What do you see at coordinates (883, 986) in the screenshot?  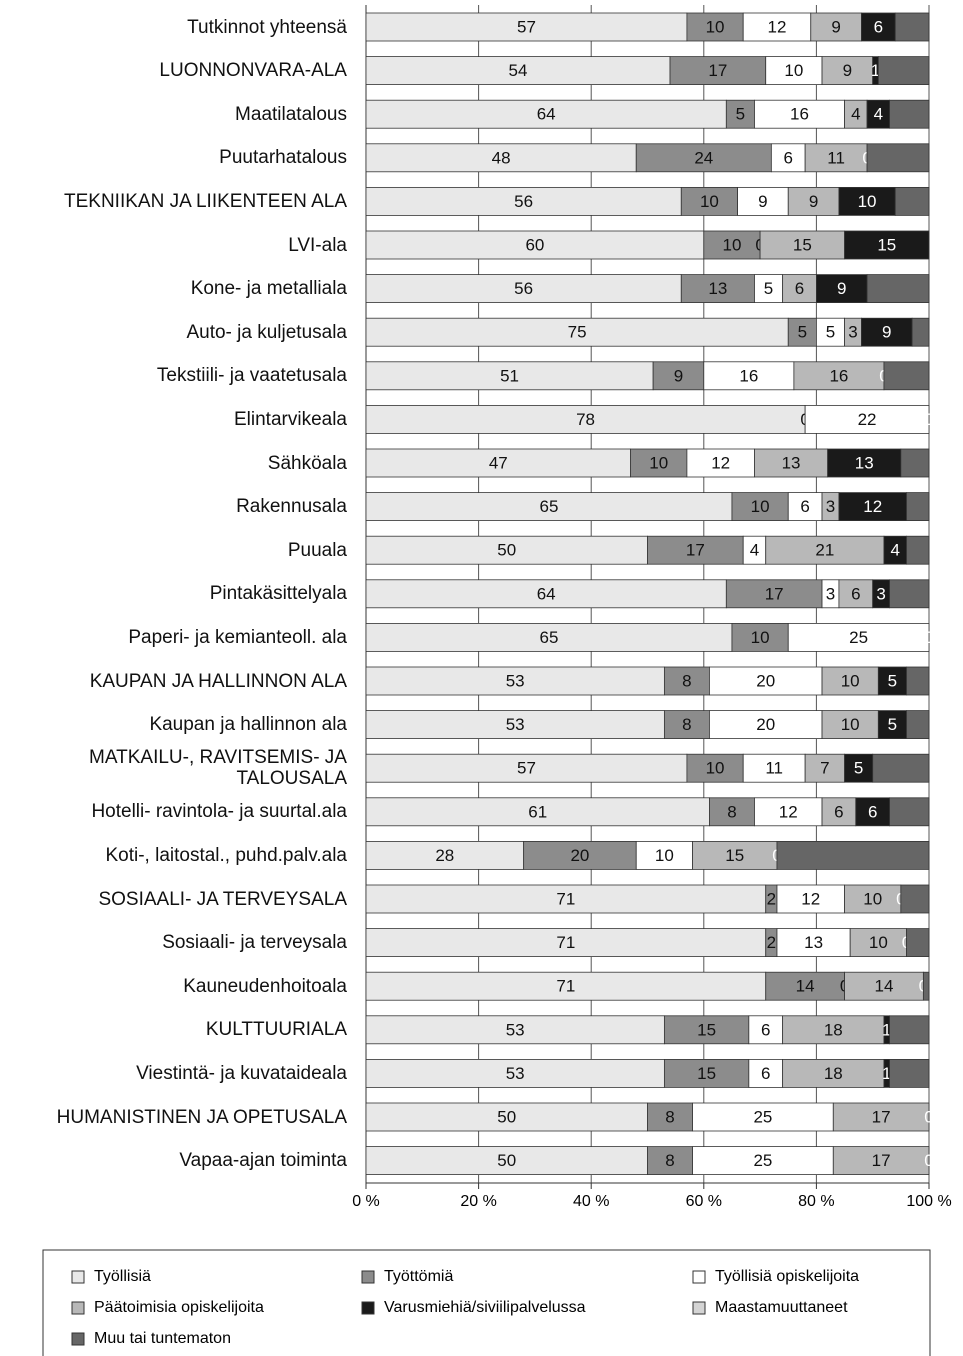 I see `data-label: 14` at bounding box center [883, 986].